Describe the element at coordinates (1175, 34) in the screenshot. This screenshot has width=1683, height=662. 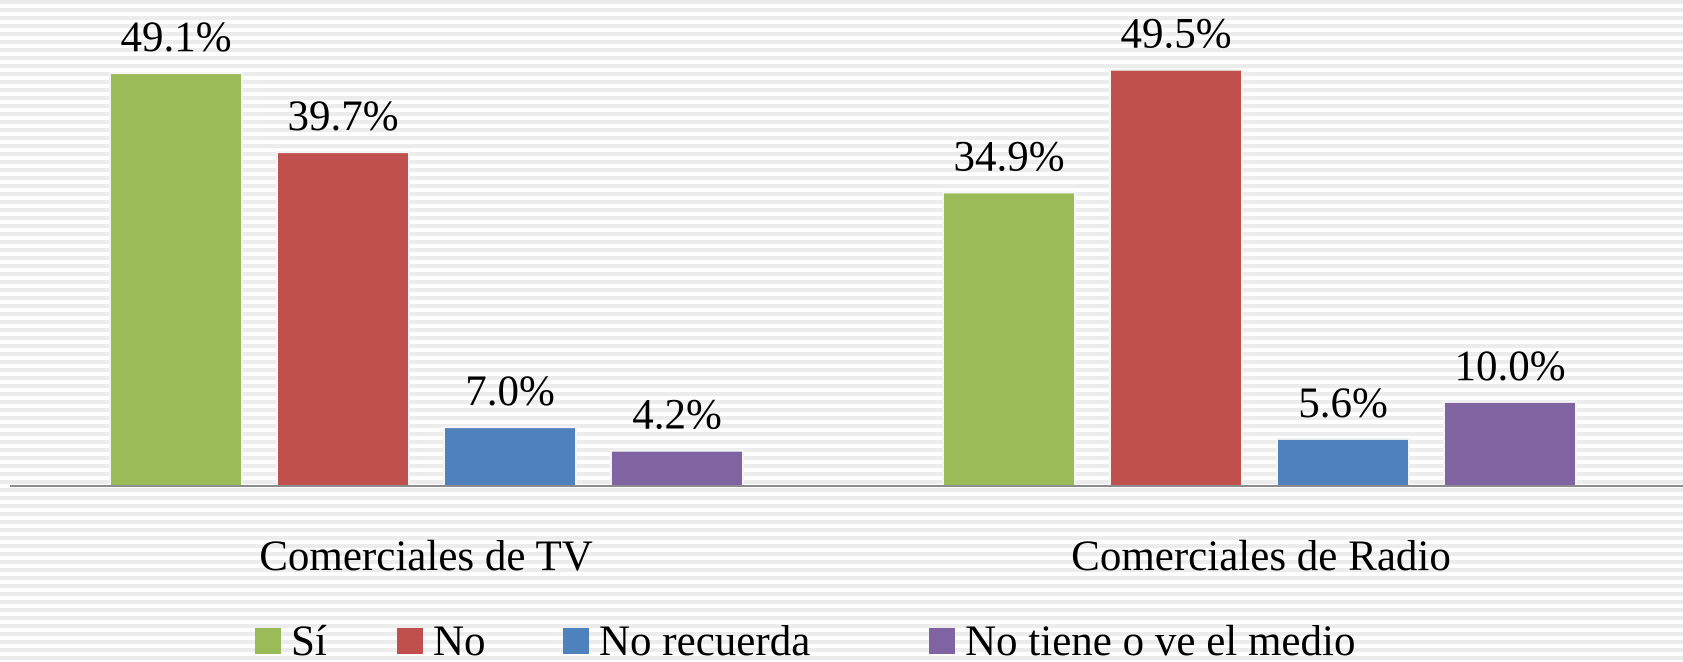
I see `data-label: 49.5%` at that location.